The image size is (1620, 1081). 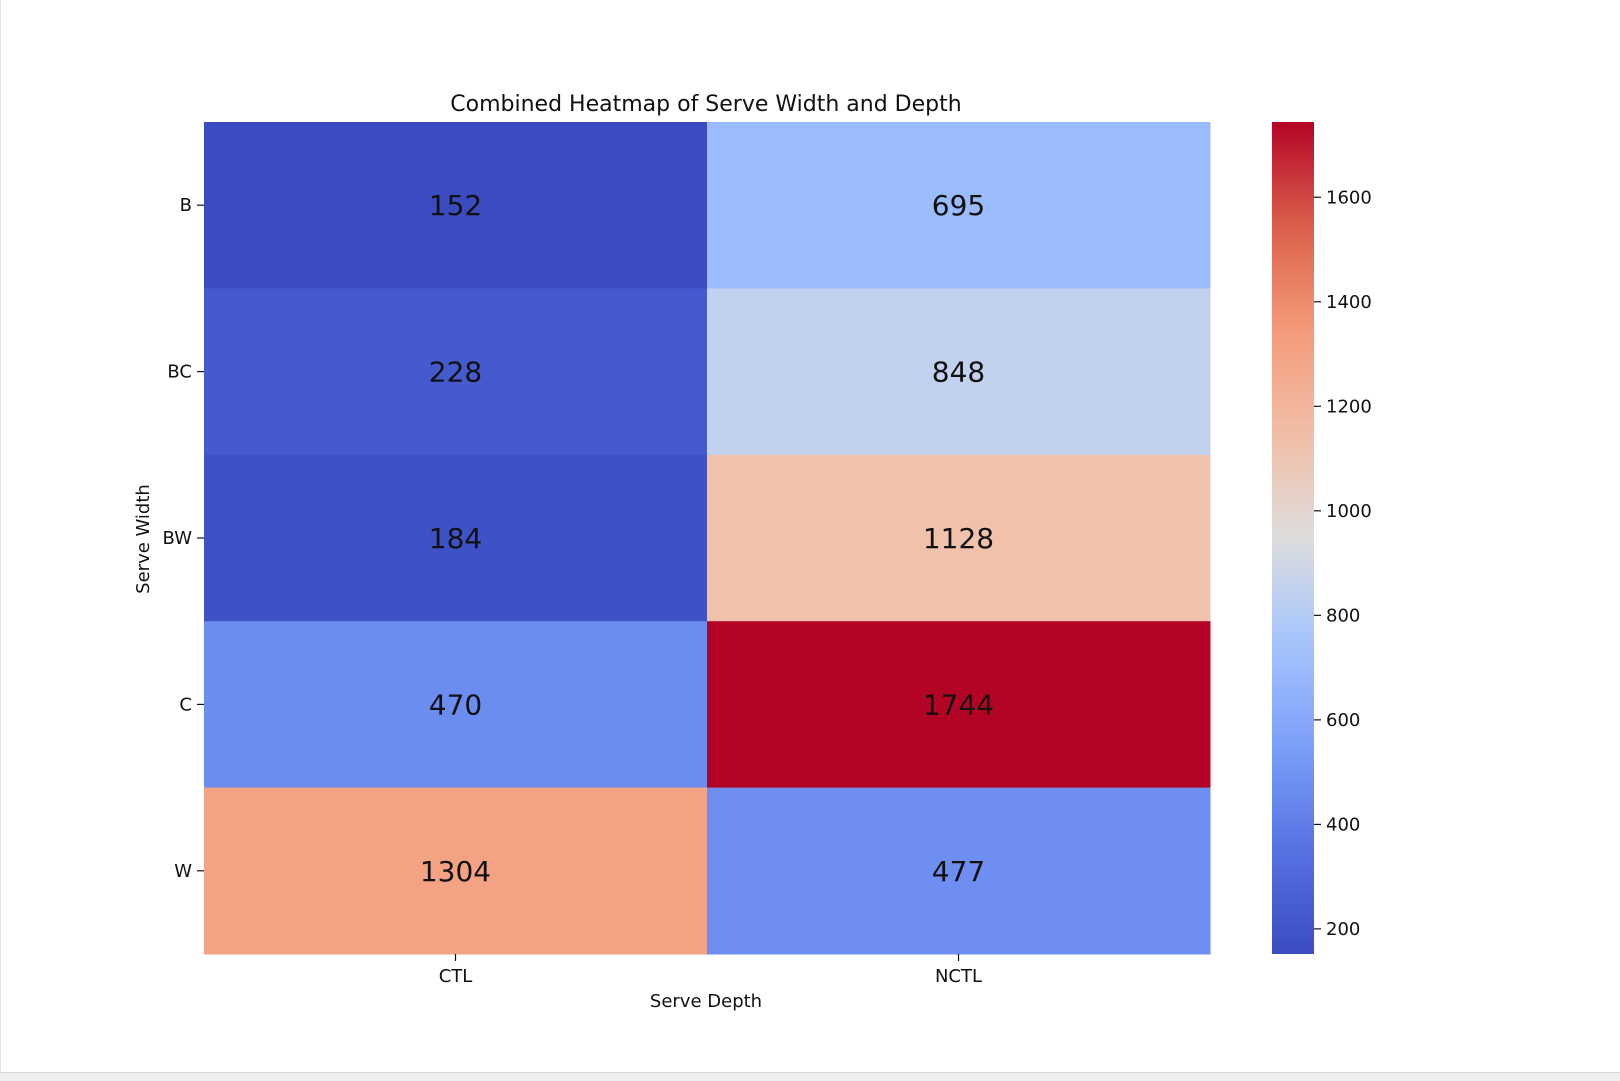 I want to click on heatmap-cell-bc-ctl, so click(x=456, y=372).